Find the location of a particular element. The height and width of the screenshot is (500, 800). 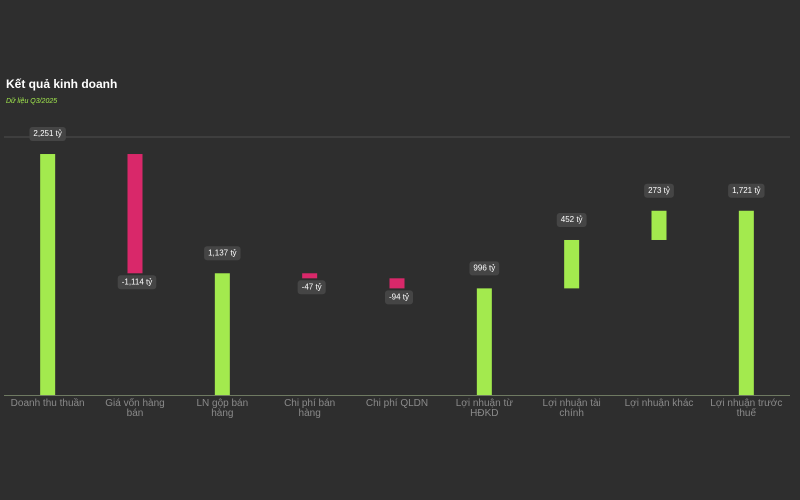

x-tick-label: LN gộp bán hàng is located at coordinates (222, 408).